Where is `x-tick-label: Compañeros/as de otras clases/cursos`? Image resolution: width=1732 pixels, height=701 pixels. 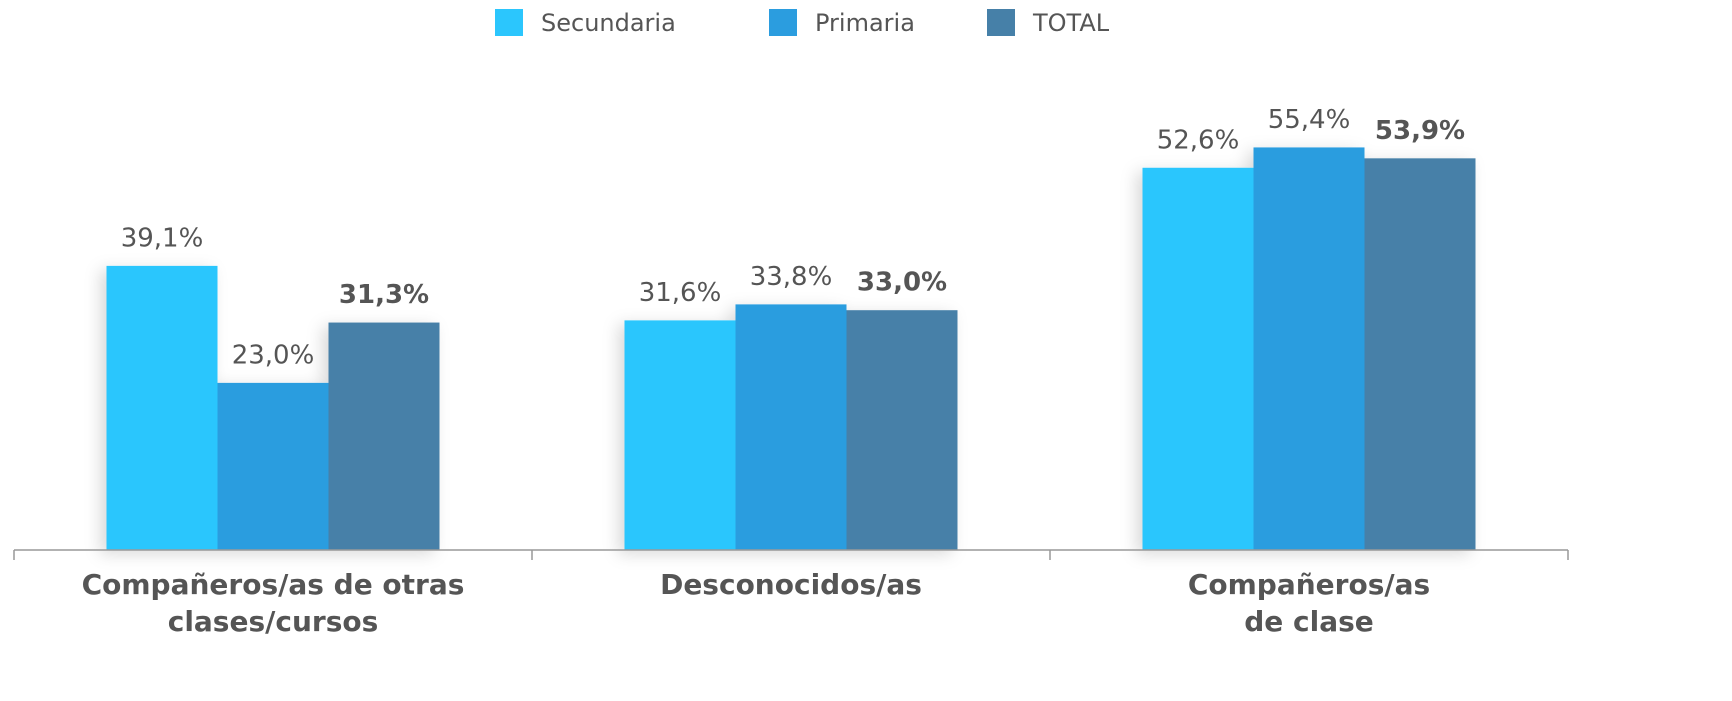
x-tick-label: Compañeros/as de otras clases/cursos is located at coordinates (273, 603).